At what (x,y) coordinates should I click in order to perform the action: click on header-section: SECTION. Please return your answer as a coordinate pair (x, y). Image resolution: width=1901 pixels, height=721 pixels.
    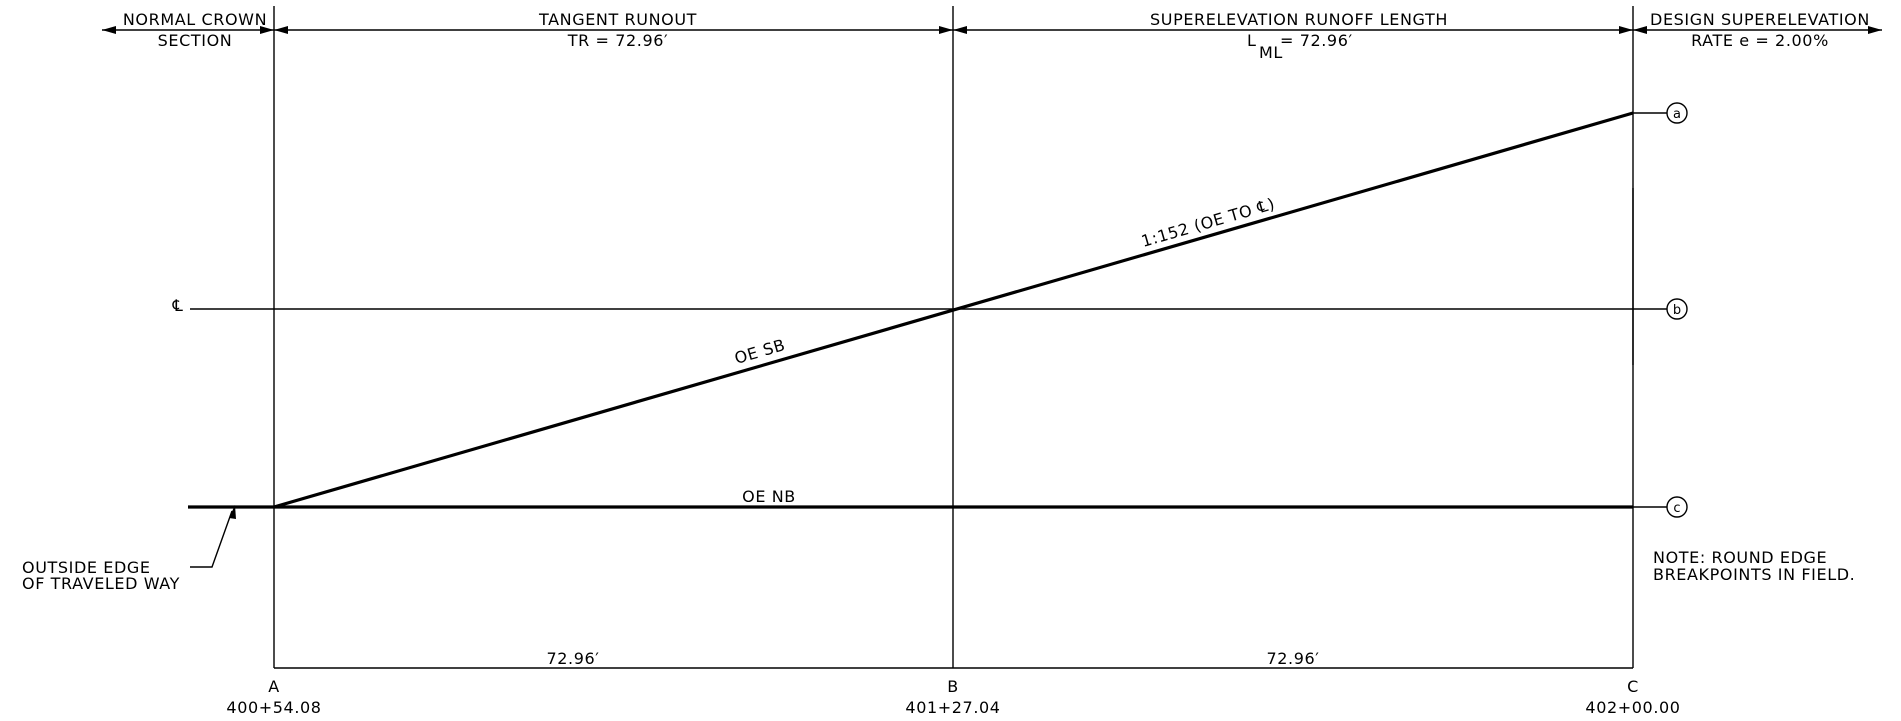
    Looking at the image, I should click on (195, 40).